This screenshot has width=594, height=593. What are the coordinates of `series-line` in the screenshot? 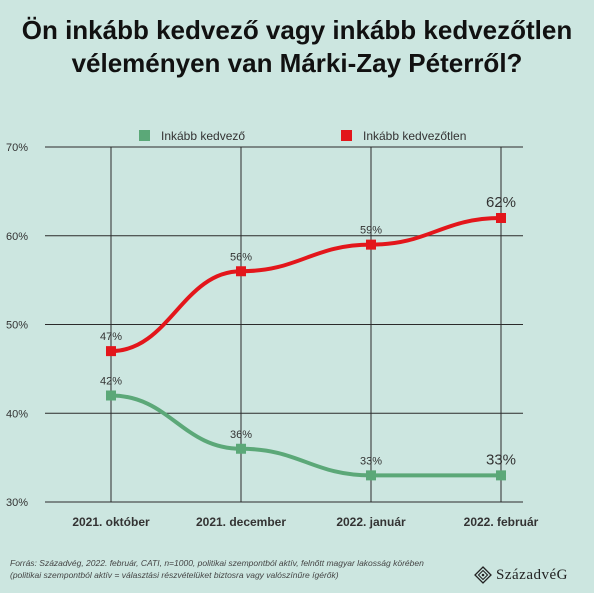 It's located at (306, 435).